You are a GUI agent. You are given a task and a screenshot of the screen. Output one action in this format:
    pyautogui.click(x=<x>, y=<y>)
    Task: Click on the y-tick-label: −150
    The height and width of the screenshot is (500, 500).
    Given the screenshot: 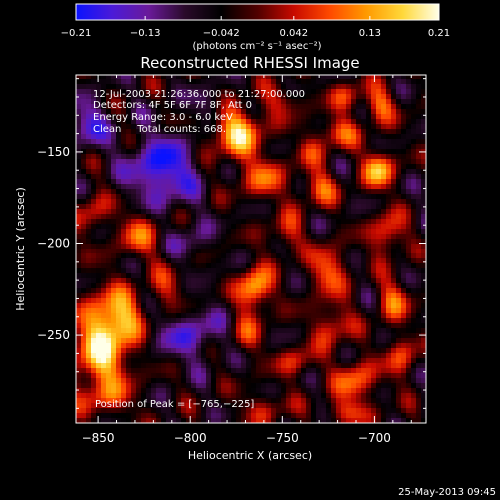 What is the action you would take?
    pyautogui.click(x=53, y=152)
    